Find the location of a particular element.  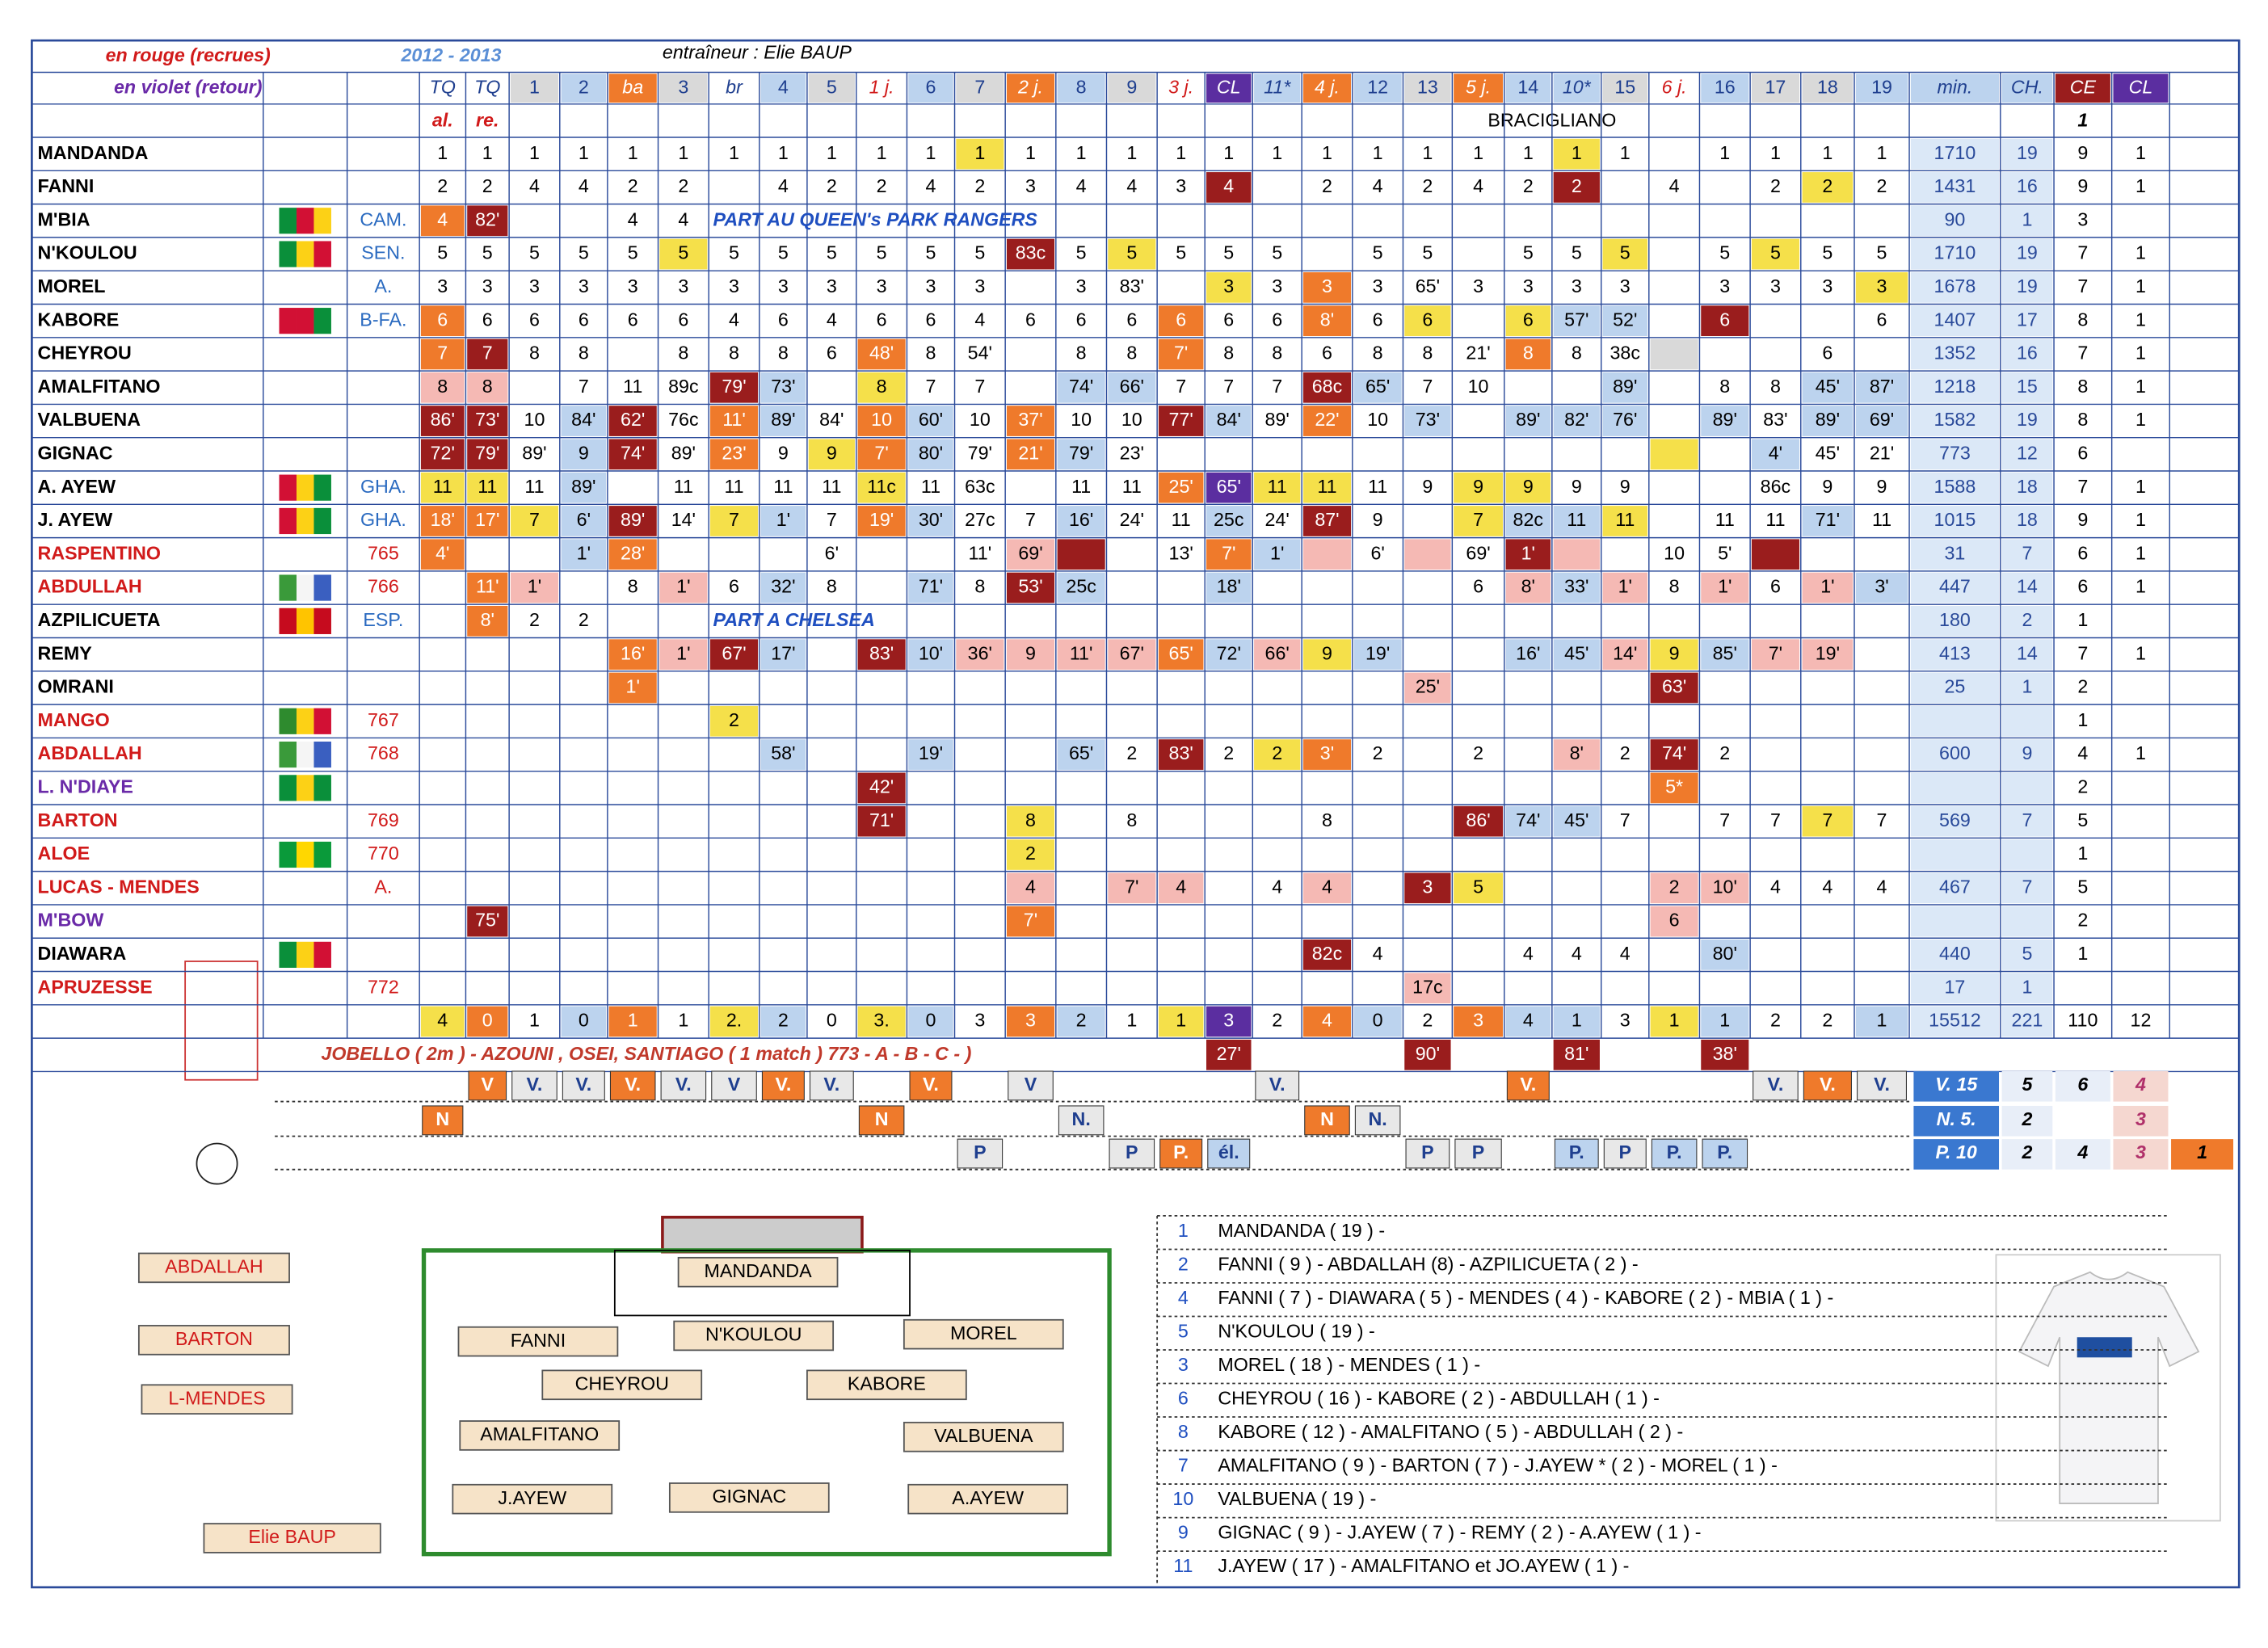

column-header: TQ is located at coordinates (487, 86).